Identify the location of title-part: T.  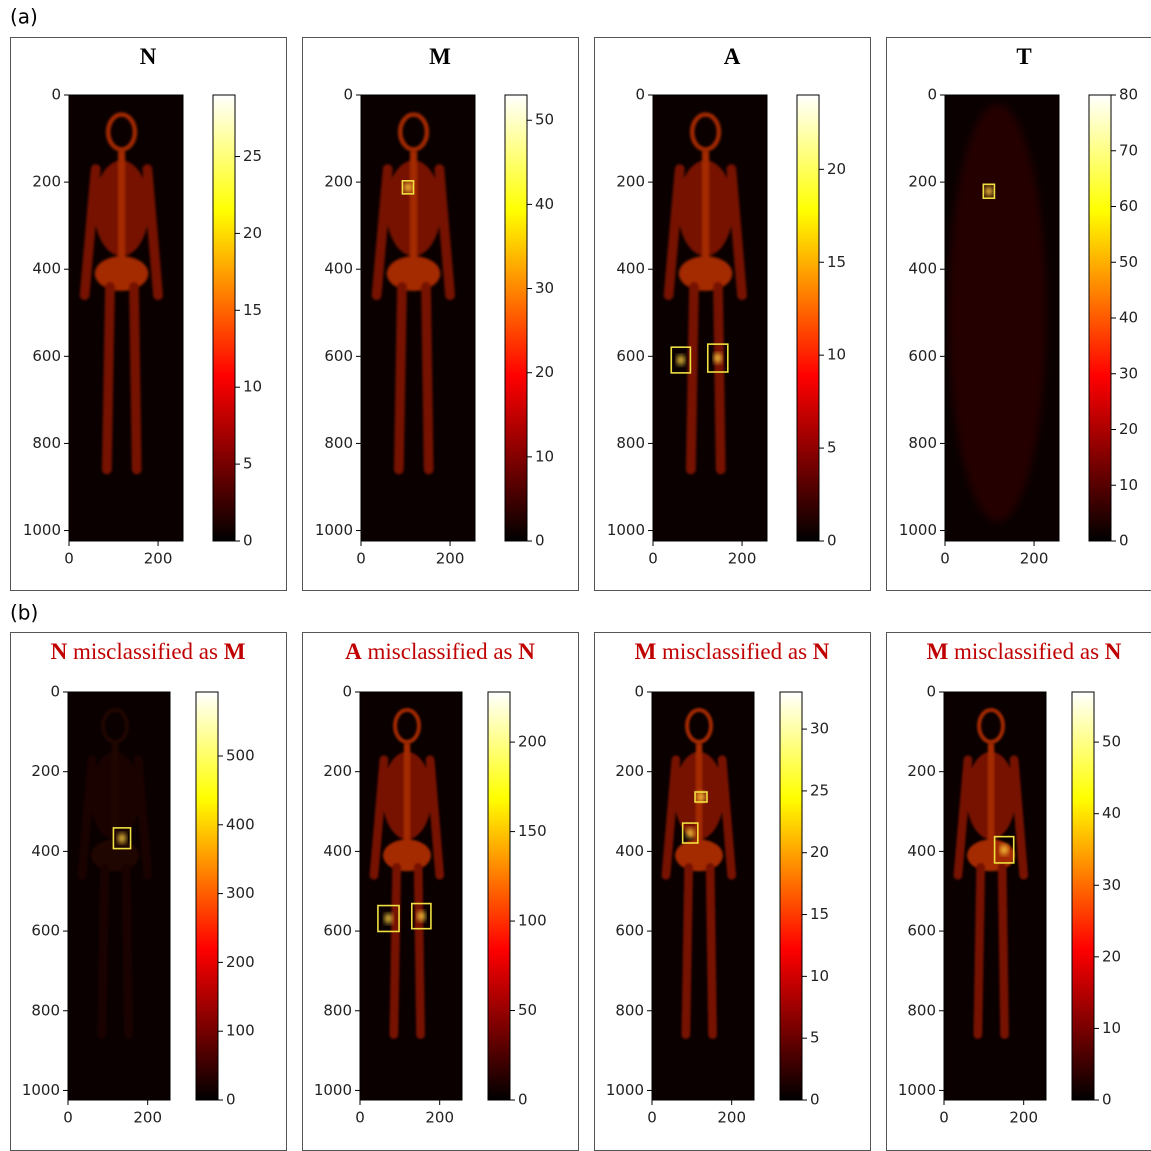
(1023, 56).